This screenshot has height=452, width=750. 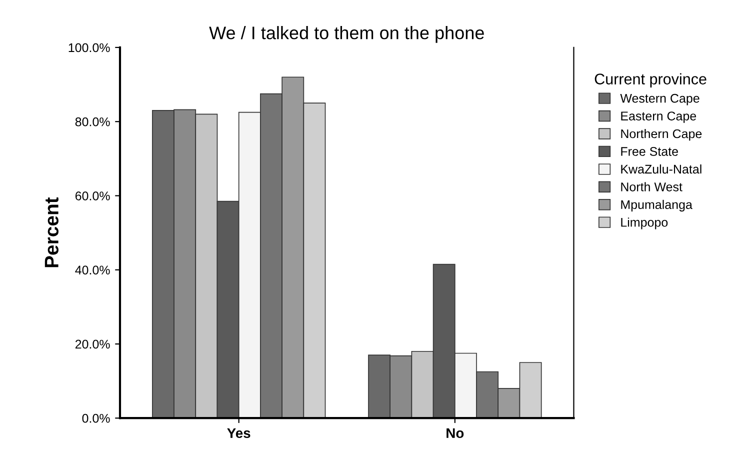 I want to click on legend-label: Eastern Cape, so click(x=658, y=117).